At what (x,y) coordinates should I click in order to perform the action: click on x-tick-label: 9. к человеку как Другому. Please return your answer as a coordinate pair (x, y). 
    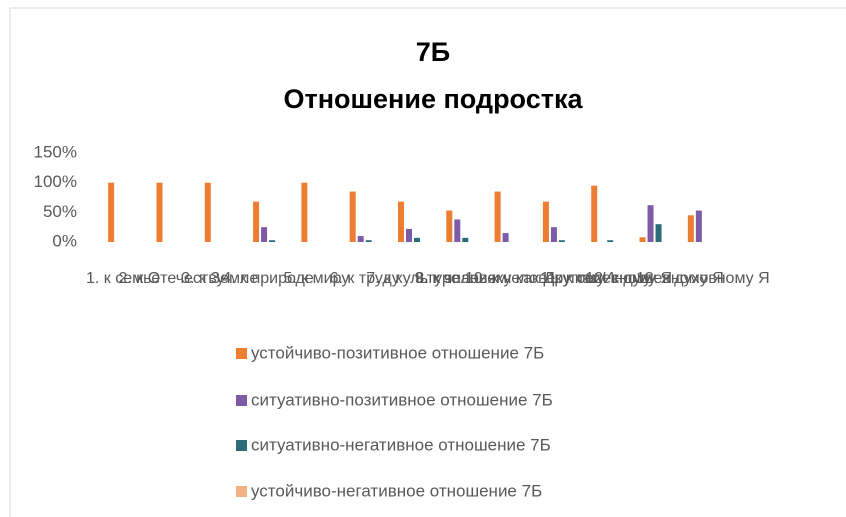
    Looking at the image, I should click on (510, 278).